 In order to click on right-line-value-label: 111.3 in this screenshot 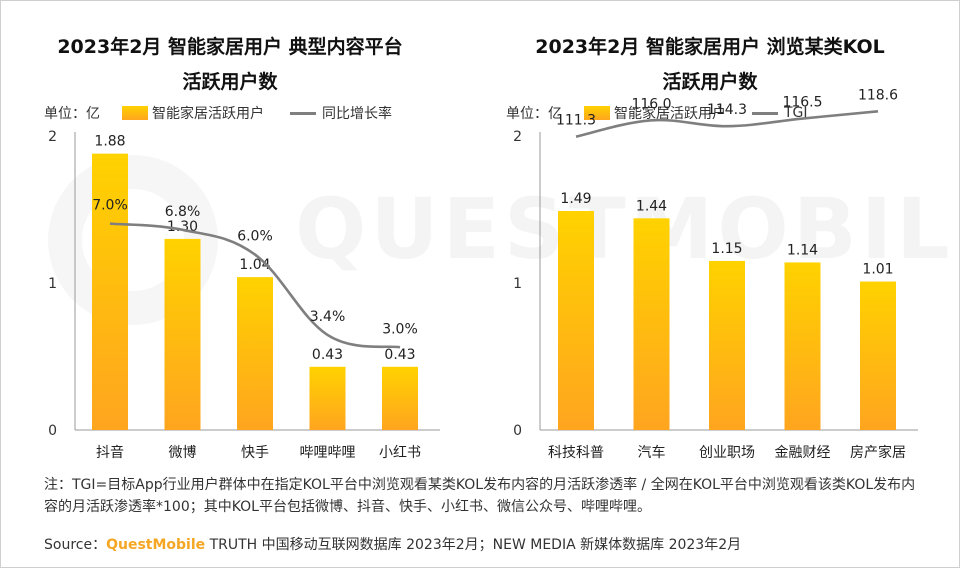, I will do `click(576, 121)`.